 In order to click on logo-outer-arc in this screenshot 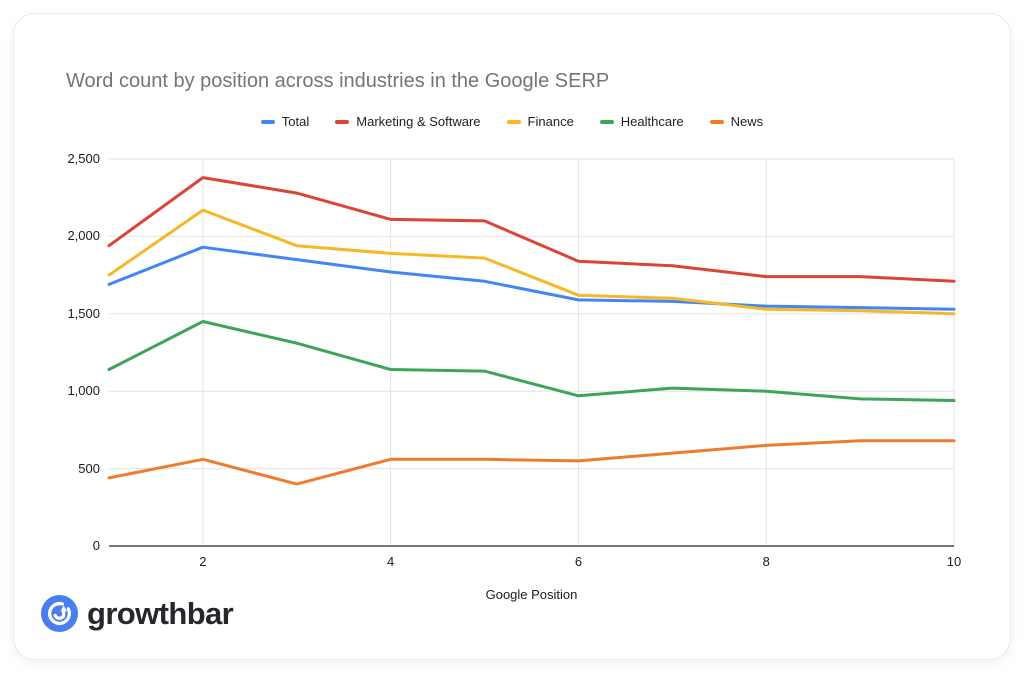, I will do `click(60, 613)`.